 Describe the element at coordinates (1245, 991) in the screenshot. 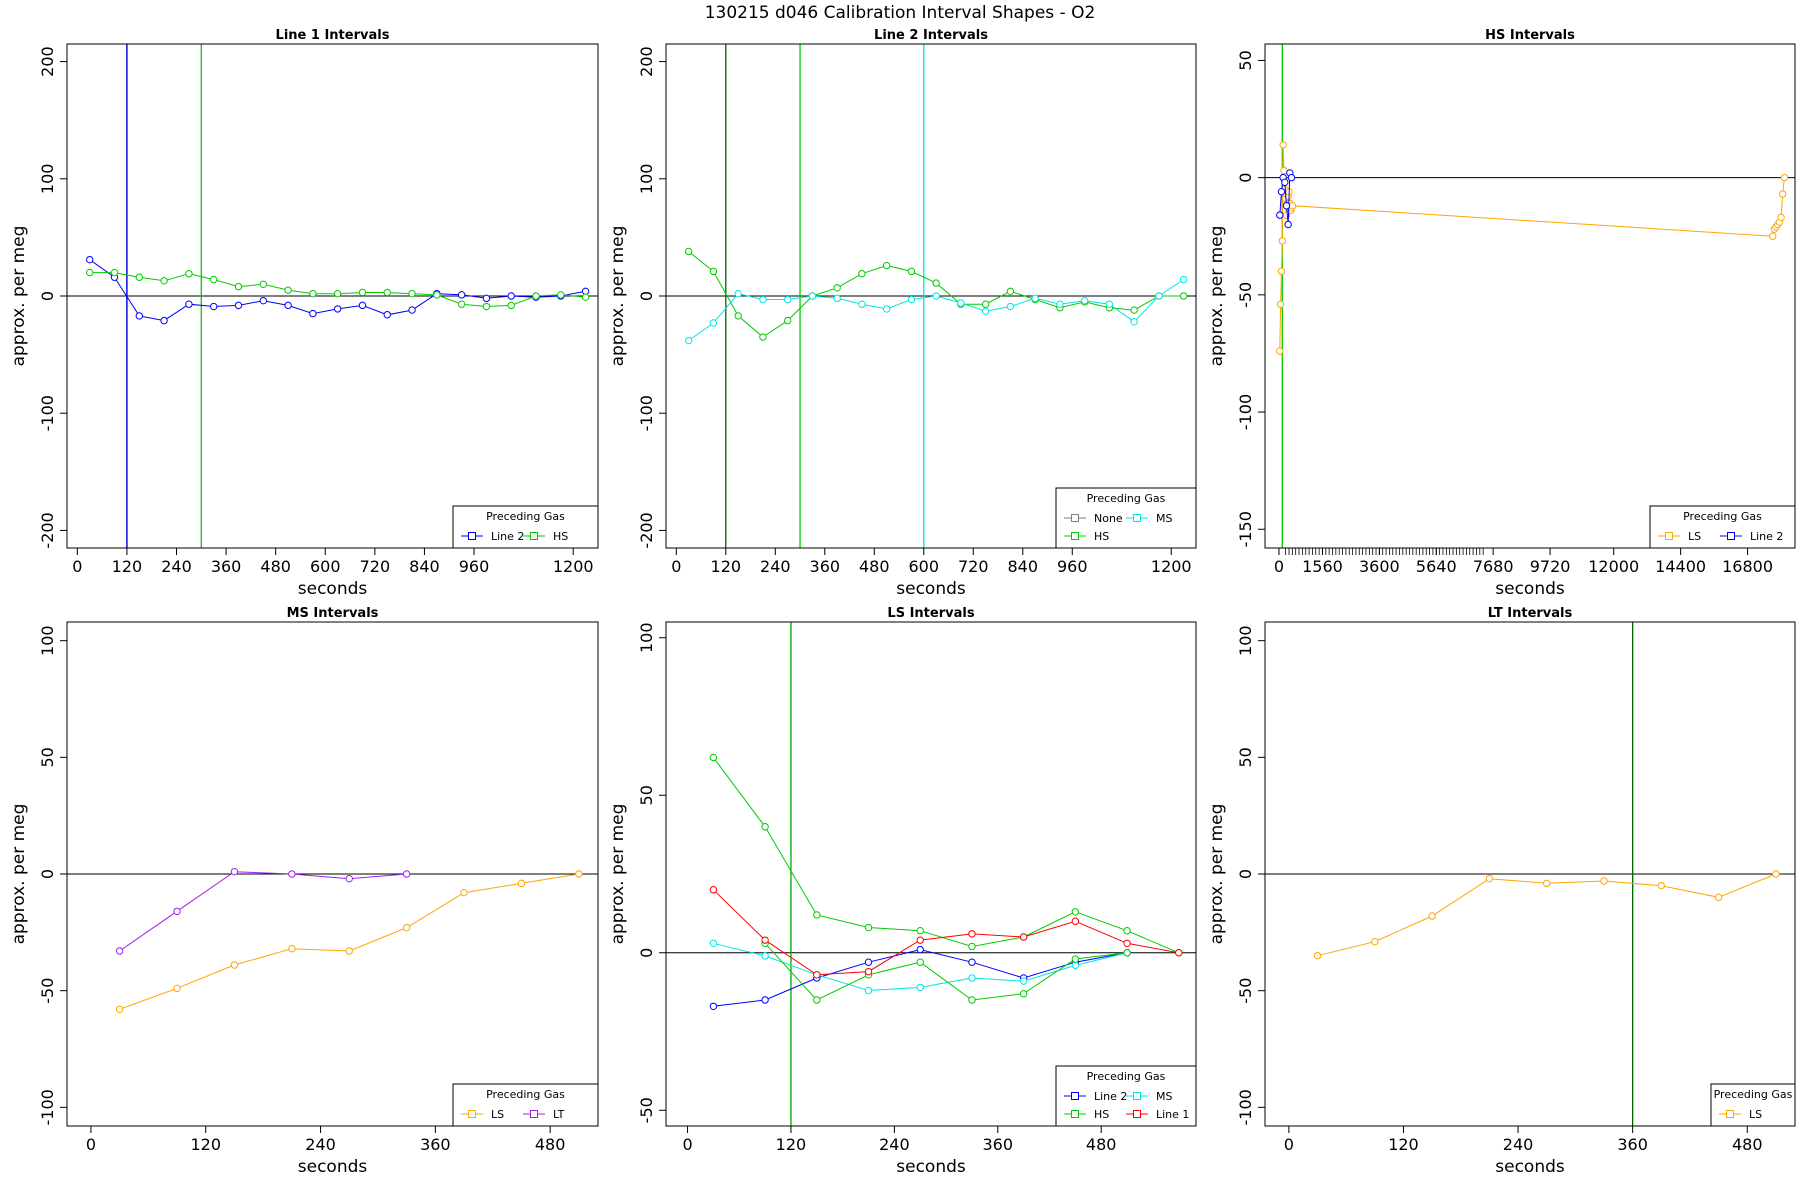

I see `y-tick-label: -50` at that location.